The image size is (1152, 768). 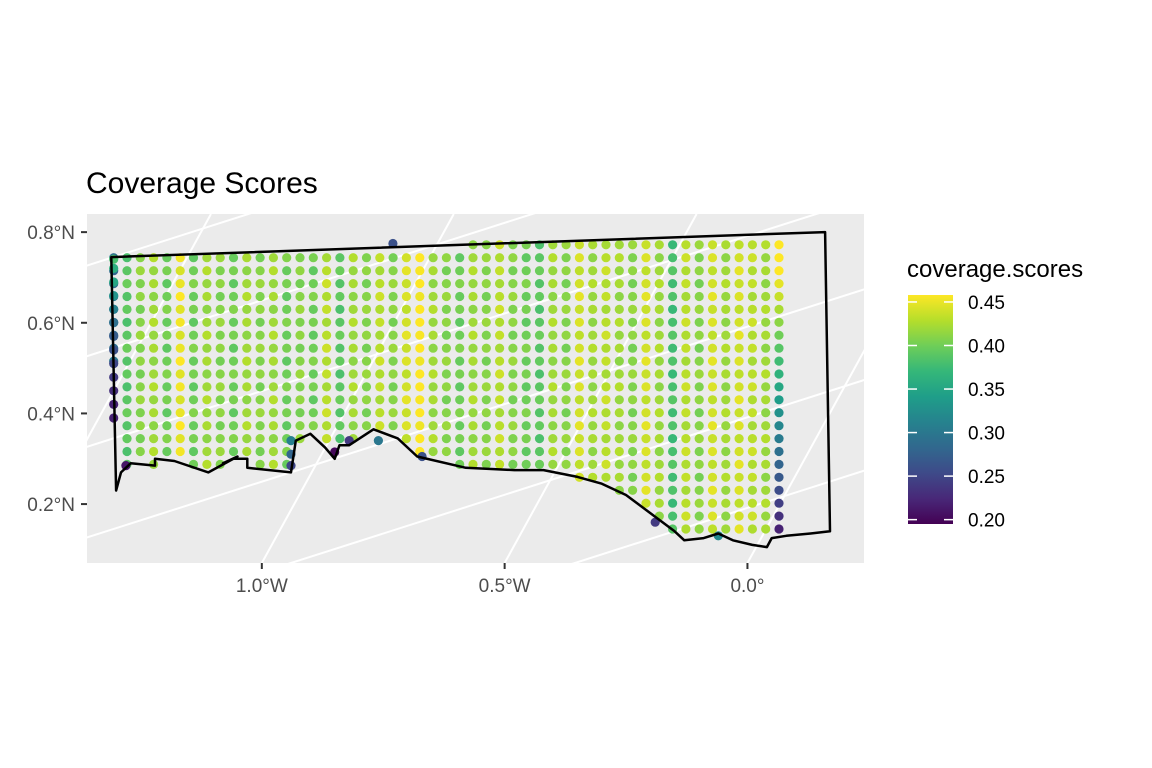 I want to click on legend-break-label: 0.30, so click(x=986, y=434).